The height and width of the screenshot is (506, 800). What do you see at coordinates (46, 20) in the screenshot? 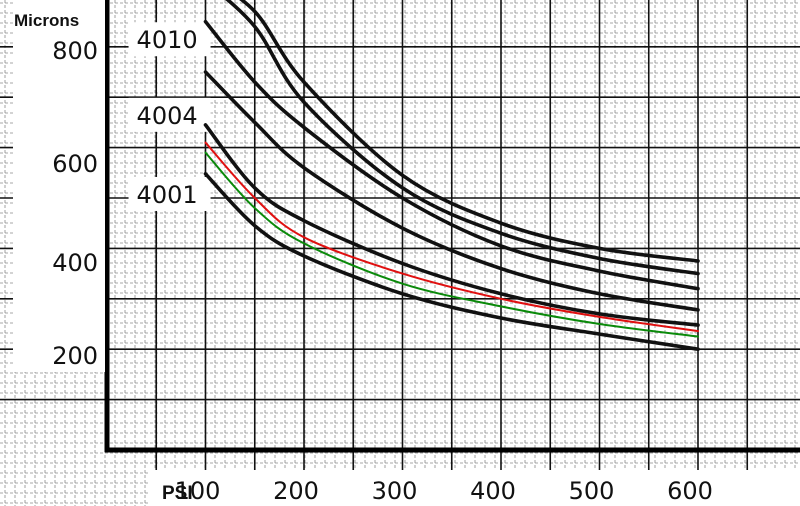
I see `y-axis-title: Microns` at bounding box center [46, 20].